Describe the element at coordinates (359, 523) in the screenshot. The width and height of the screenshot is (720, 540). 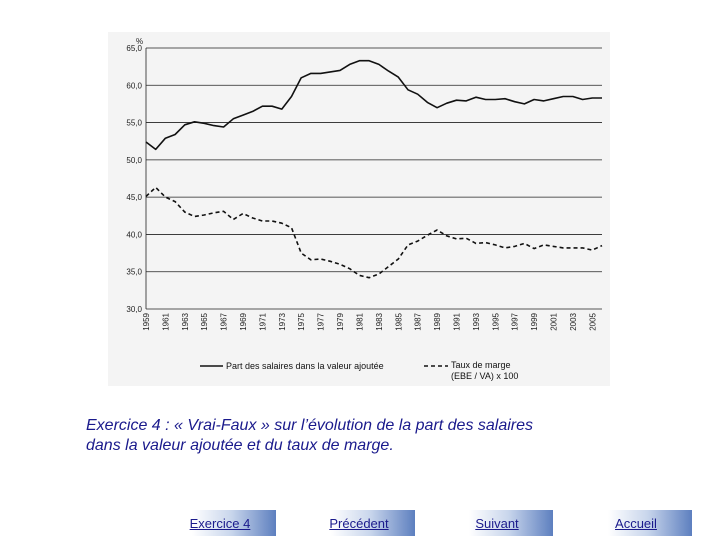
I see `previous-button: Précédent` at that location.